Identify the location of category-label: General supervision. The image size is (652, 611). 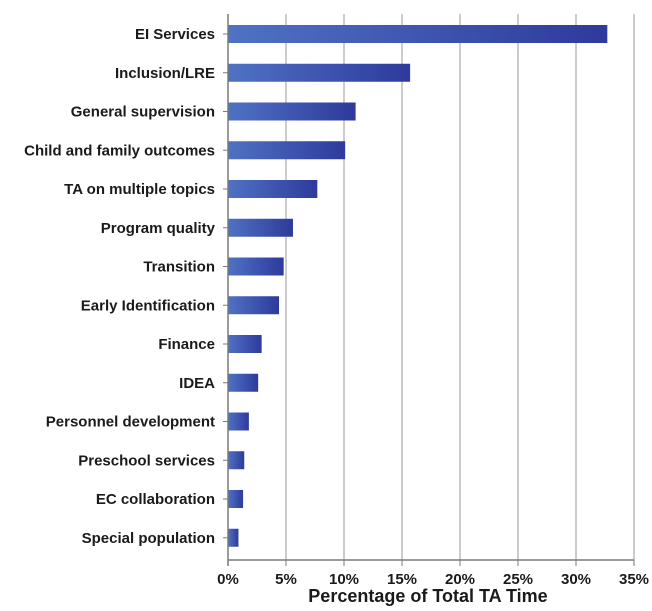
(143, 112).